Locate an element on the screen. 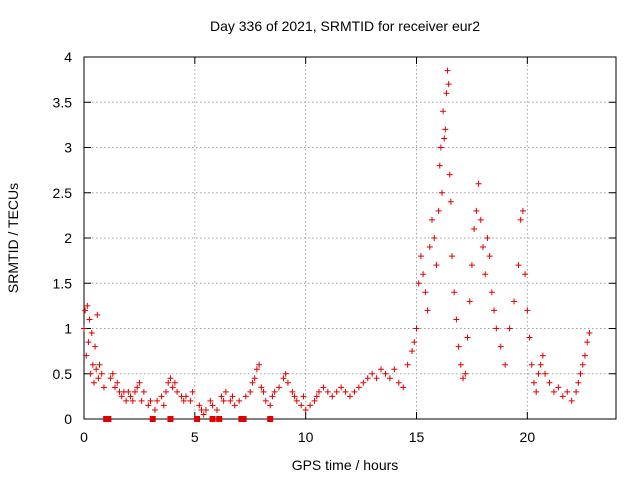 The image size is (640, 480). y-axis-label: SRMTID / TECUs is located at coordinates (13, 238).